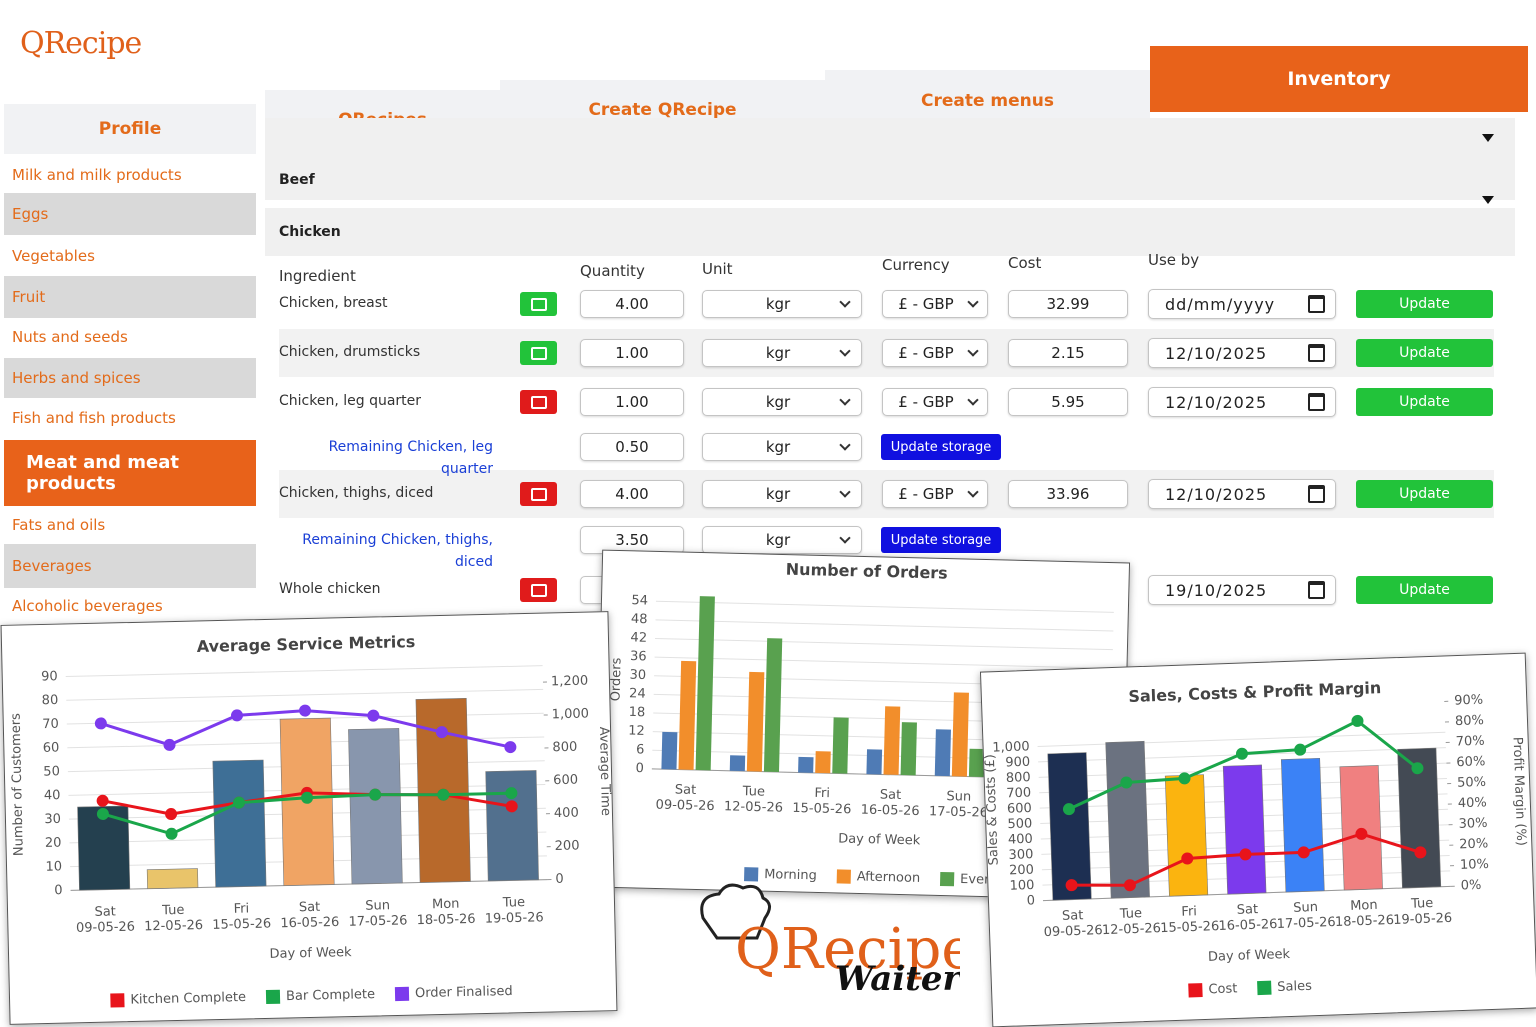 The image size is (1536, 1027). Describe the element at coordinates (130, 418) in the screenshot. I see `sidebar-item: Fish and fish products` at that location.